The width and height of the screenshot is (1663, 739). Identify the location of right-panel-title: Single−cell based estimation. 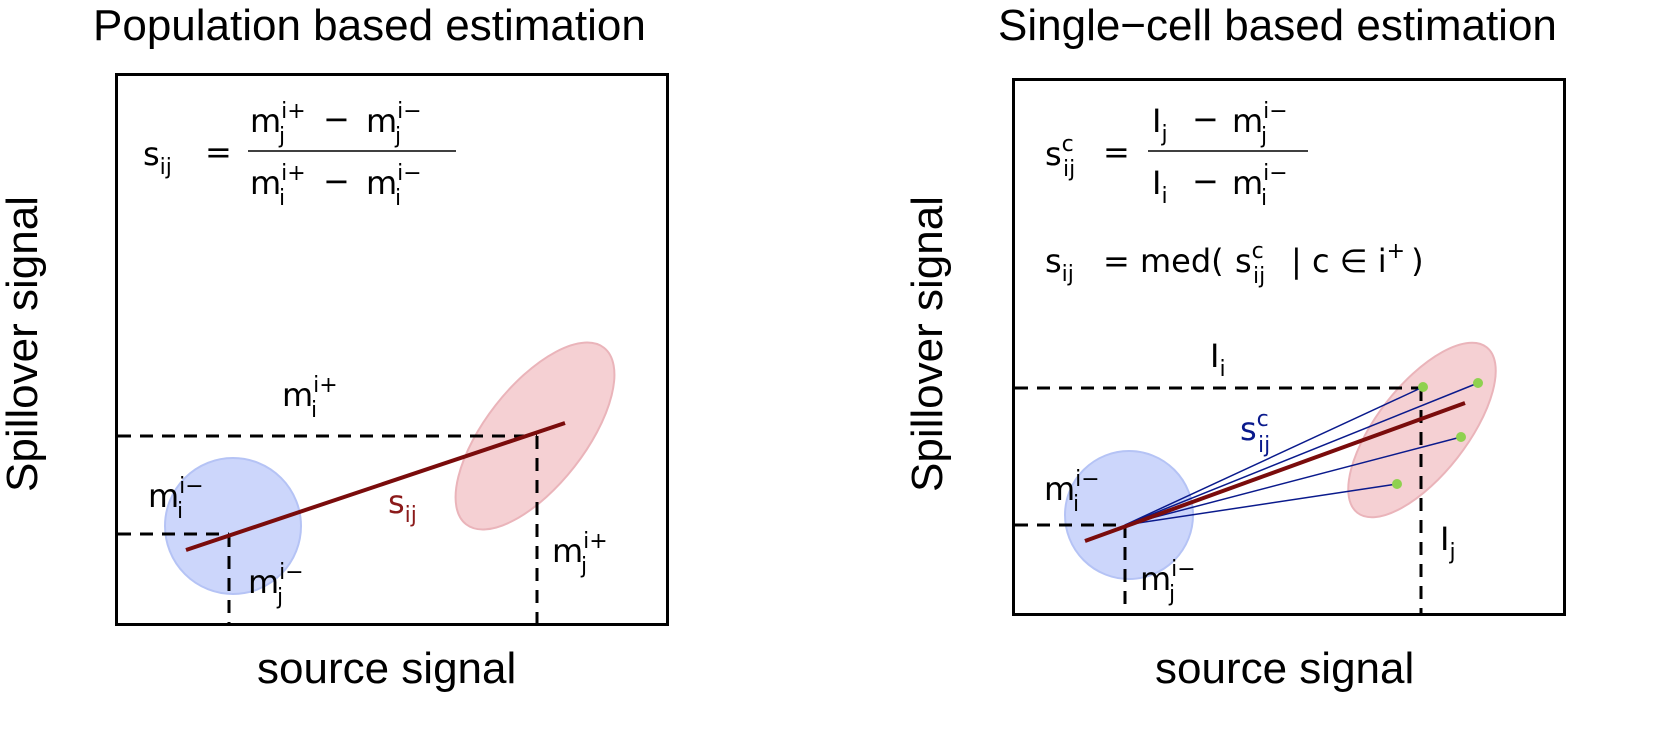
(1277, 25).